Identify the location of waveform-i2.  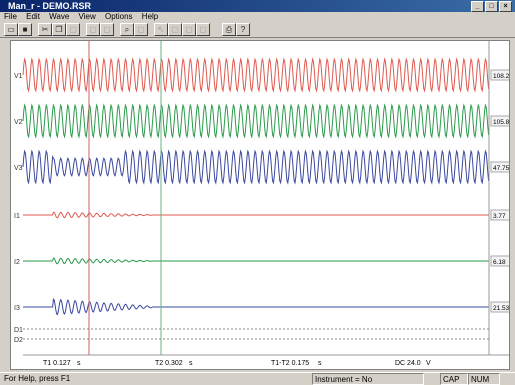
(256, 261).